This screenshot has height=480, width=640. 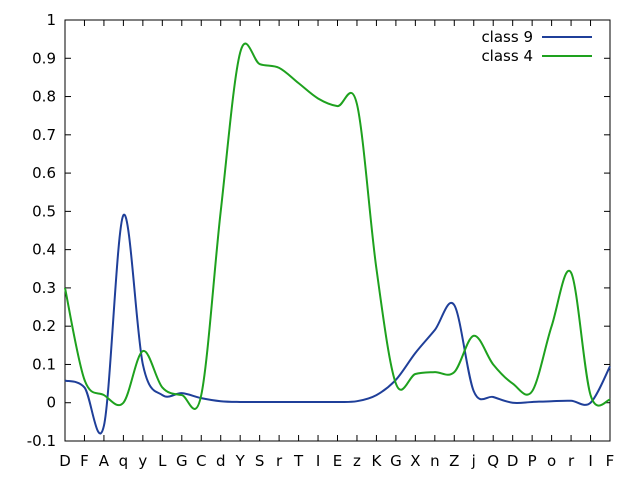 I want to click on x-tick-label: L, so click(x=162, y=461).